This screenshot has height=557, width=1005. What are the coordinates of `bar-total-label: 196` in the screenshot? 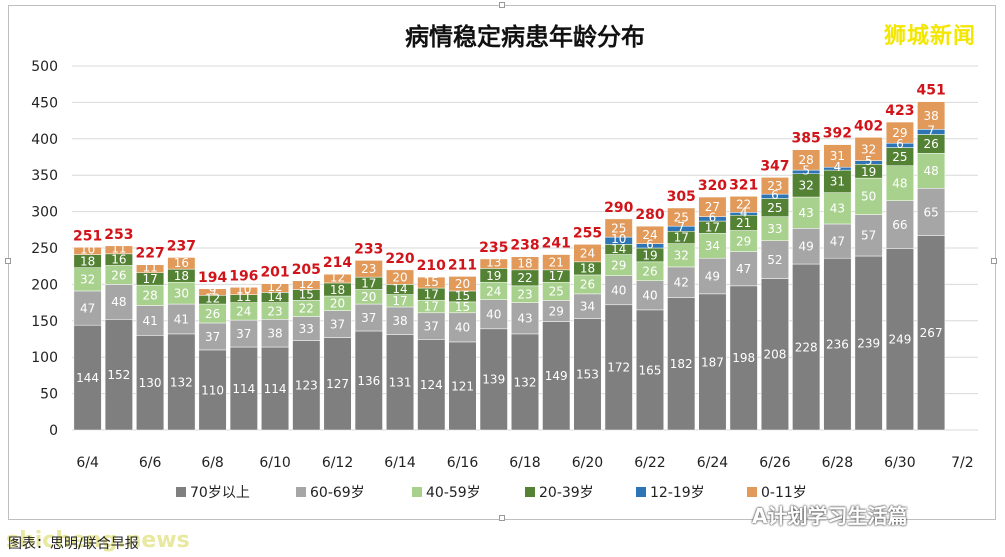 It's located at (243, 276).